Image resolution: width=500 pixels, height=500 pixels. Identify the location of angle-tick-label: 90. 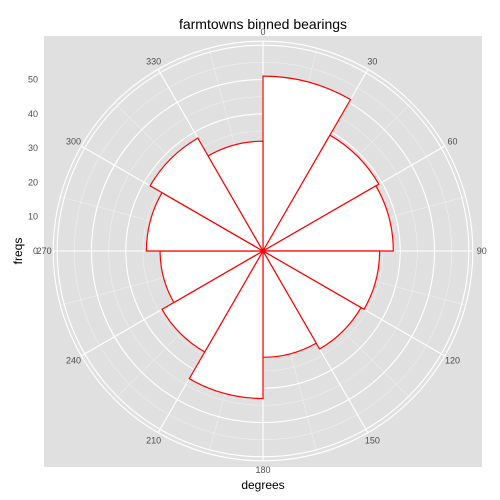
(482, 251).